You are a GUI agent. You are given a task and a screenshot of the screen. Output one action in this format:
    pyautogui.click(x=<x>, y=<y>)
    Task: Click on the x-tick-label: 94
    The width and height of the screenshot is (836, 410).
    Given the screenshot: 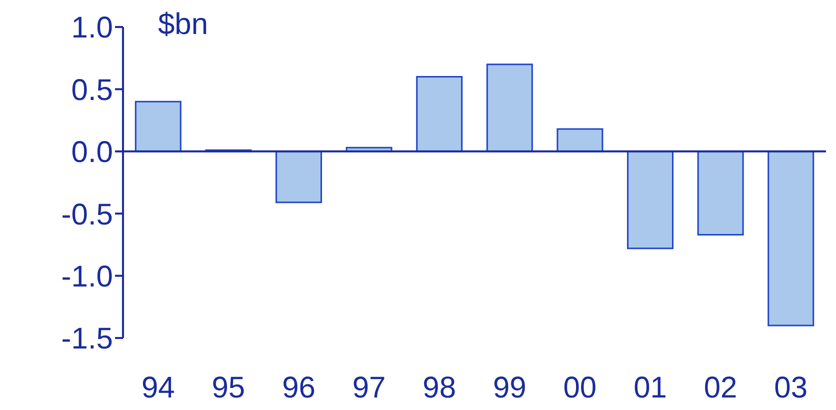 What is the action you would take?
    pyautogui.click(x=158, y=387)
    